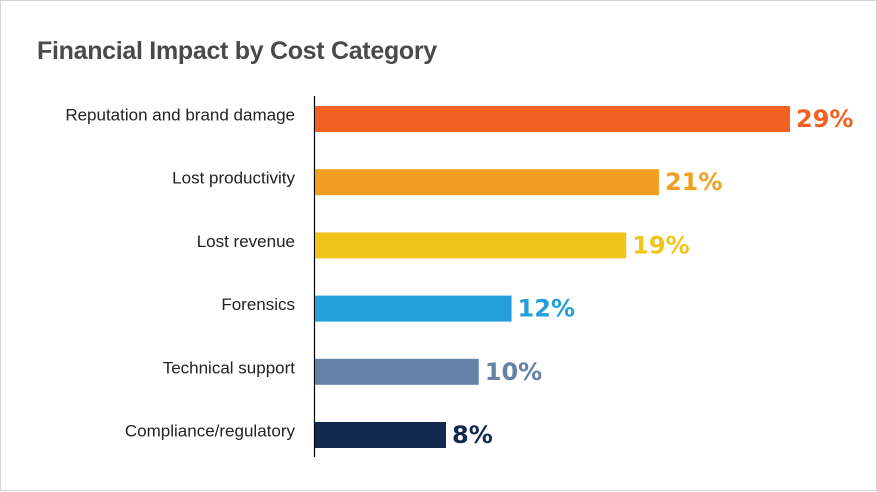  Describe the element at coordinates (472, 435) in the screenshot. I see `value-label: 8%` at that location.